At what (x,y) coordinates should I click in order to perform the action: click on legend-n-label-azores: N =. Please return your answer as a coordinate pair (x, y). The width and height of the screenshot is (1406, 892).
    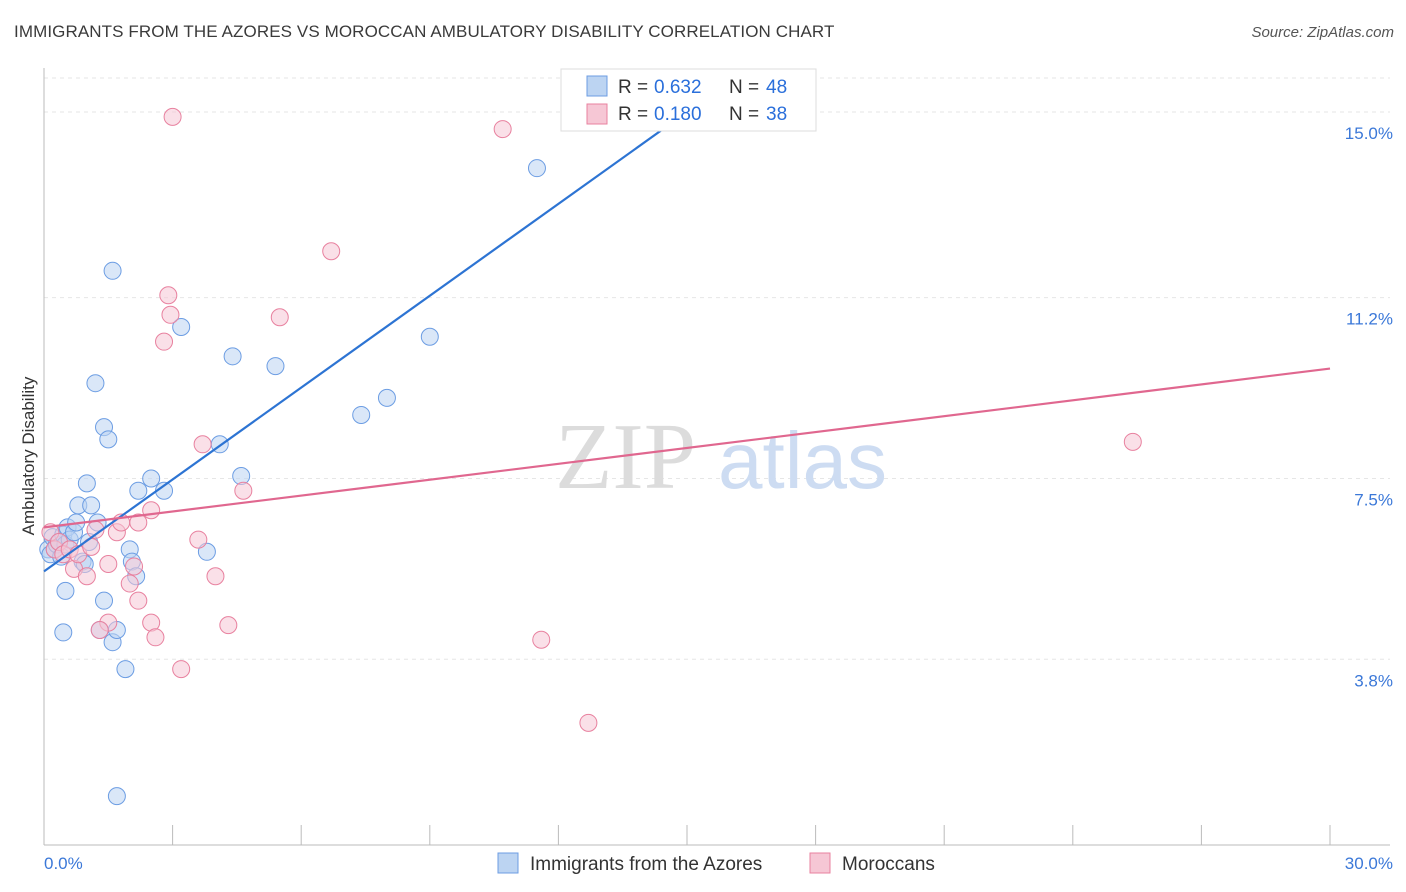
    Looking at the image, I should click on (744, 87).